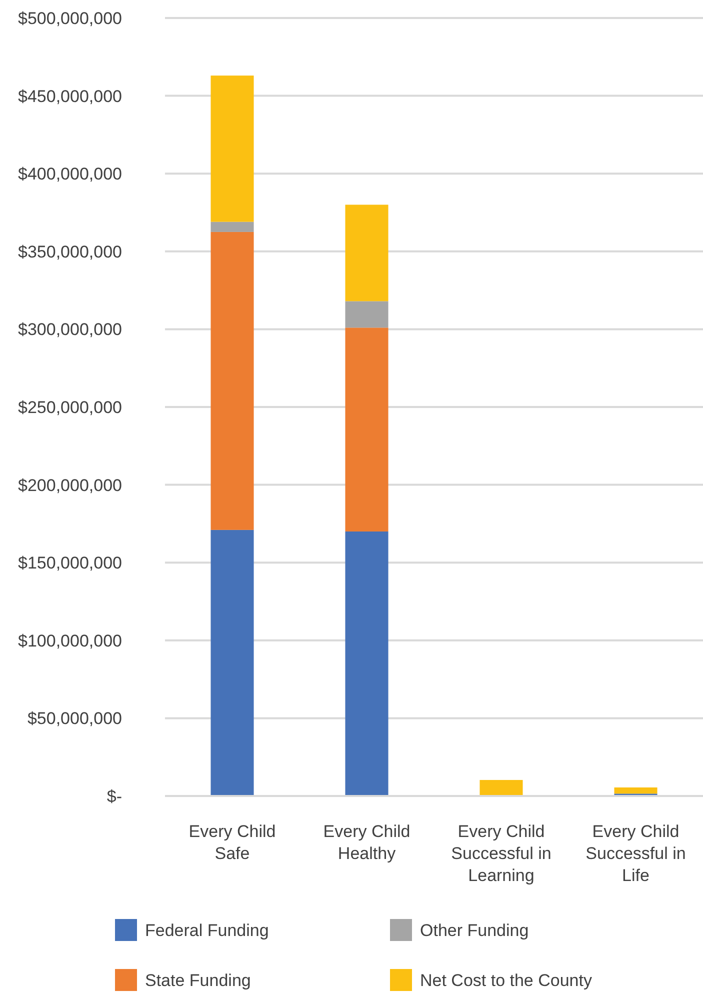 The width and height of the screenshot is (703, 993). I want to click on y-tick-label: $250,000,000, so click(70, 407).